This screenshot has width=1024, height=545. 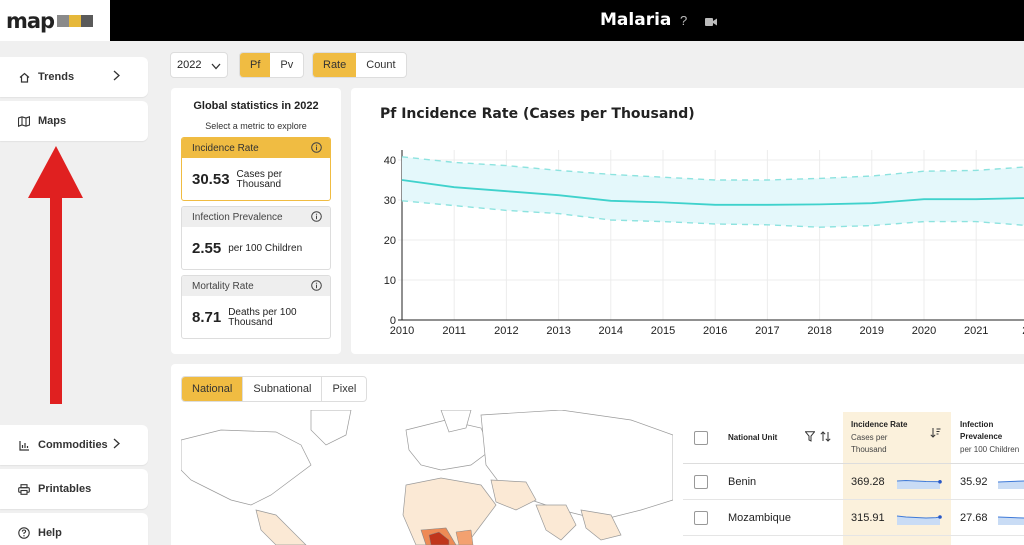 What do you see at coordinates (74, 121) in the screenshot?
I see `sidebar-item-maps: Maps` at bounding box center [74, 121].